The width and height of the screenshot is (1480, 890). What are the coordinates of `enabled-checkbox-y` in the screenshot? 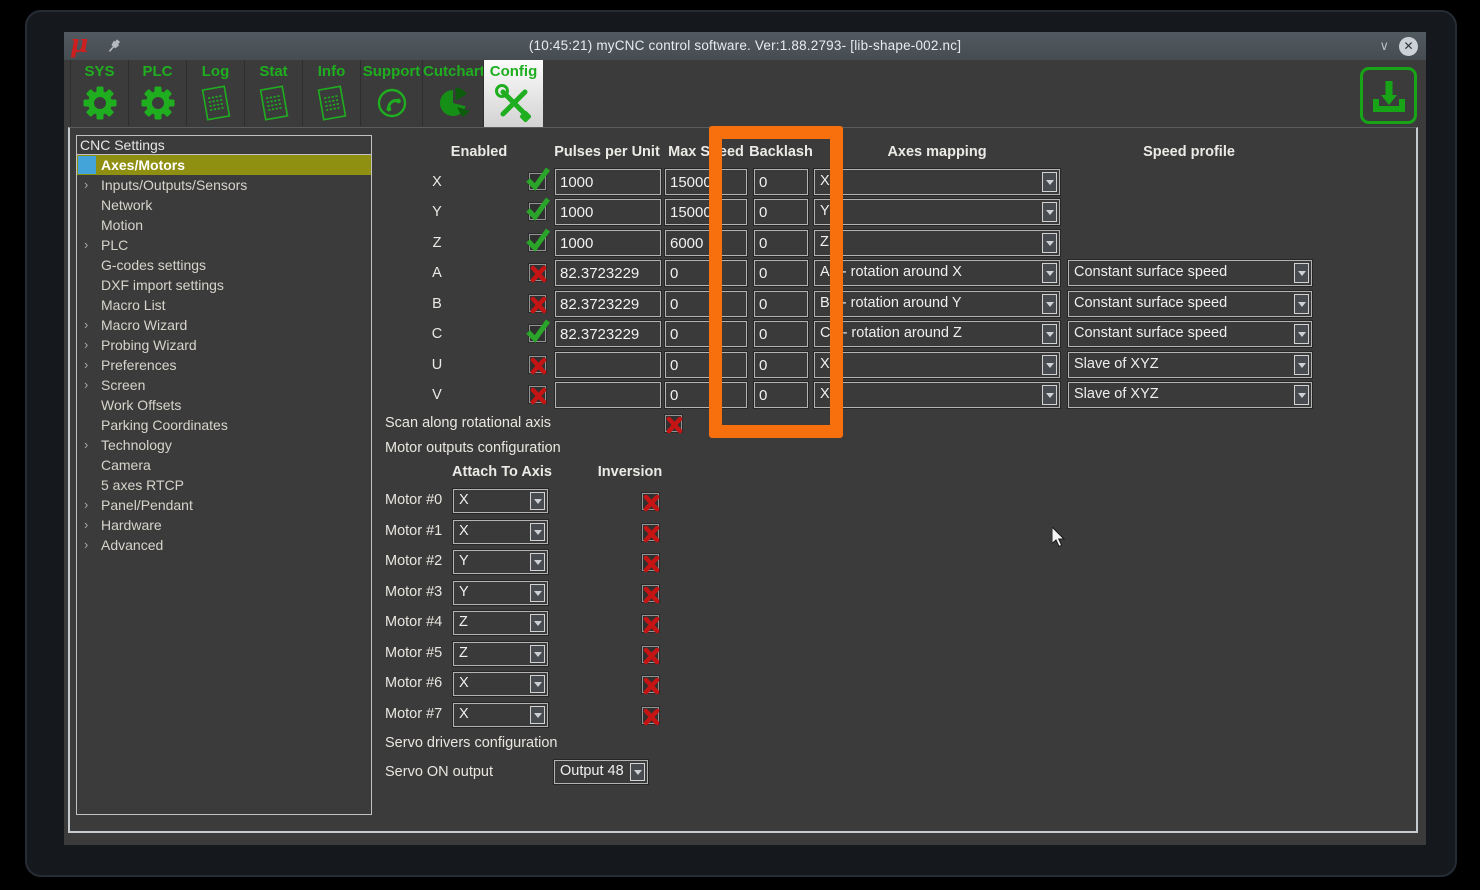 It's located at (537, 211).